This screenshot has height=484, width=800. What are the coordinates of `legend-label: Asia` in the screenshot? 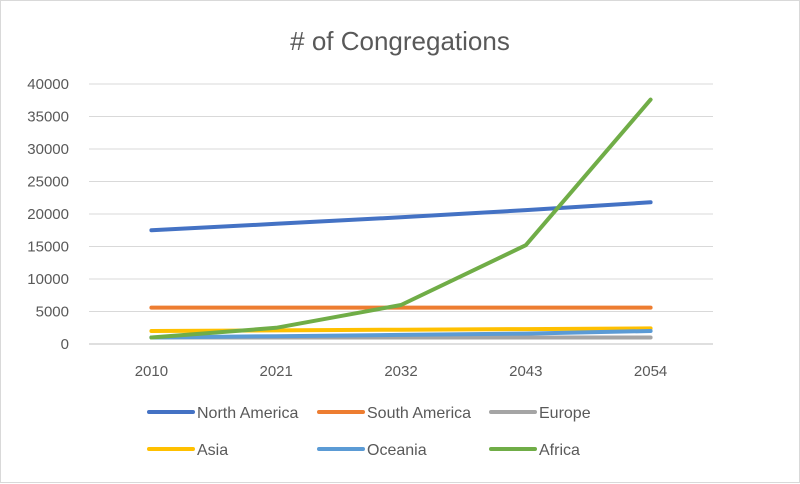 It's located at (212, 450).